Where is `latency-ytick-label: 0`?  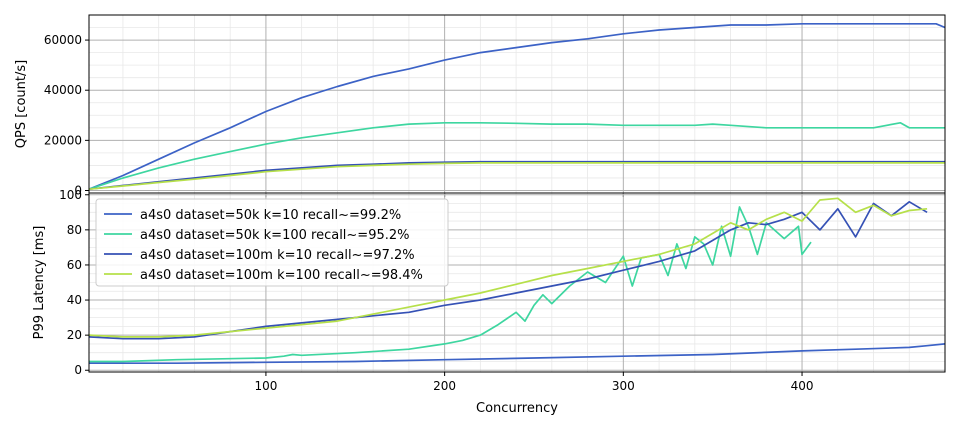
latency-ytick-label: 0 is located at coordinates (78, 370).